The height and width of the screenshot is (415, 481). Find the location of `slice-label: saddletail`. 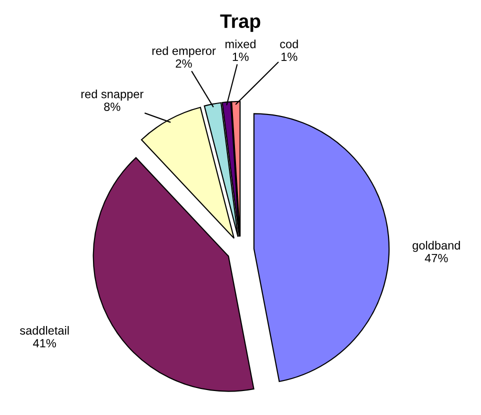

slice-label: saddletail is located at coordinates (44, 330).